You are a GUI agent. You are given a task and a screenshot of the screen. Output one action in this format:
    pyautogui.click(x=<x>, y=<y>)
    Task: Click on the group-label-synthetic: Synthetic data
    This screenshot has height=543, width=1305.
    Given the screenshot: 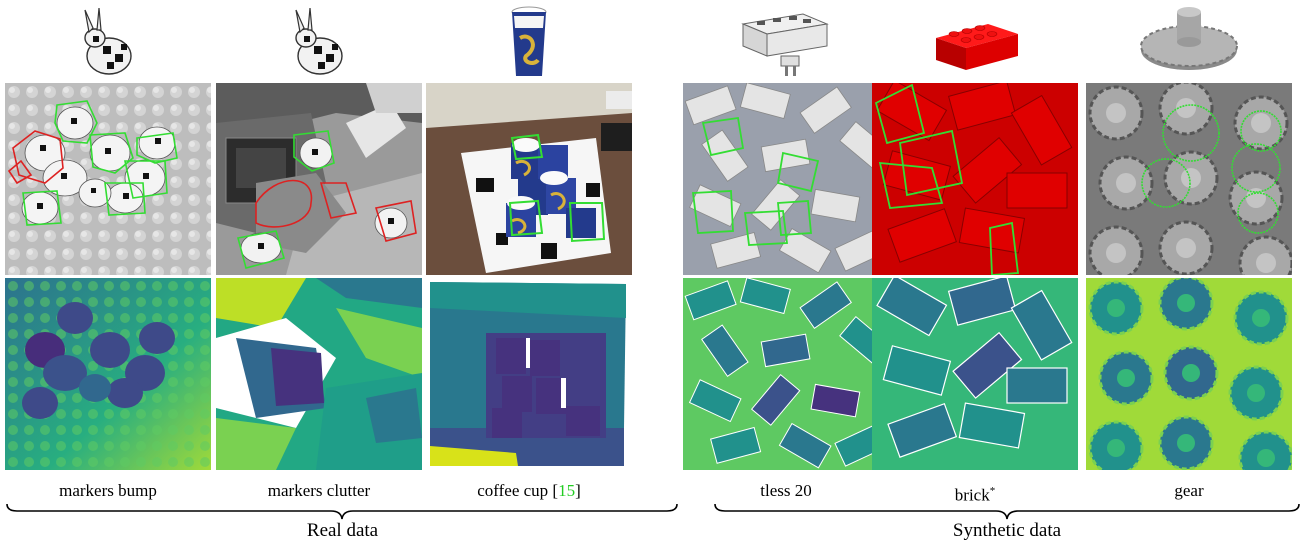 What is the action you would take?
    pyautogui.click(x=1007, y=530)
    